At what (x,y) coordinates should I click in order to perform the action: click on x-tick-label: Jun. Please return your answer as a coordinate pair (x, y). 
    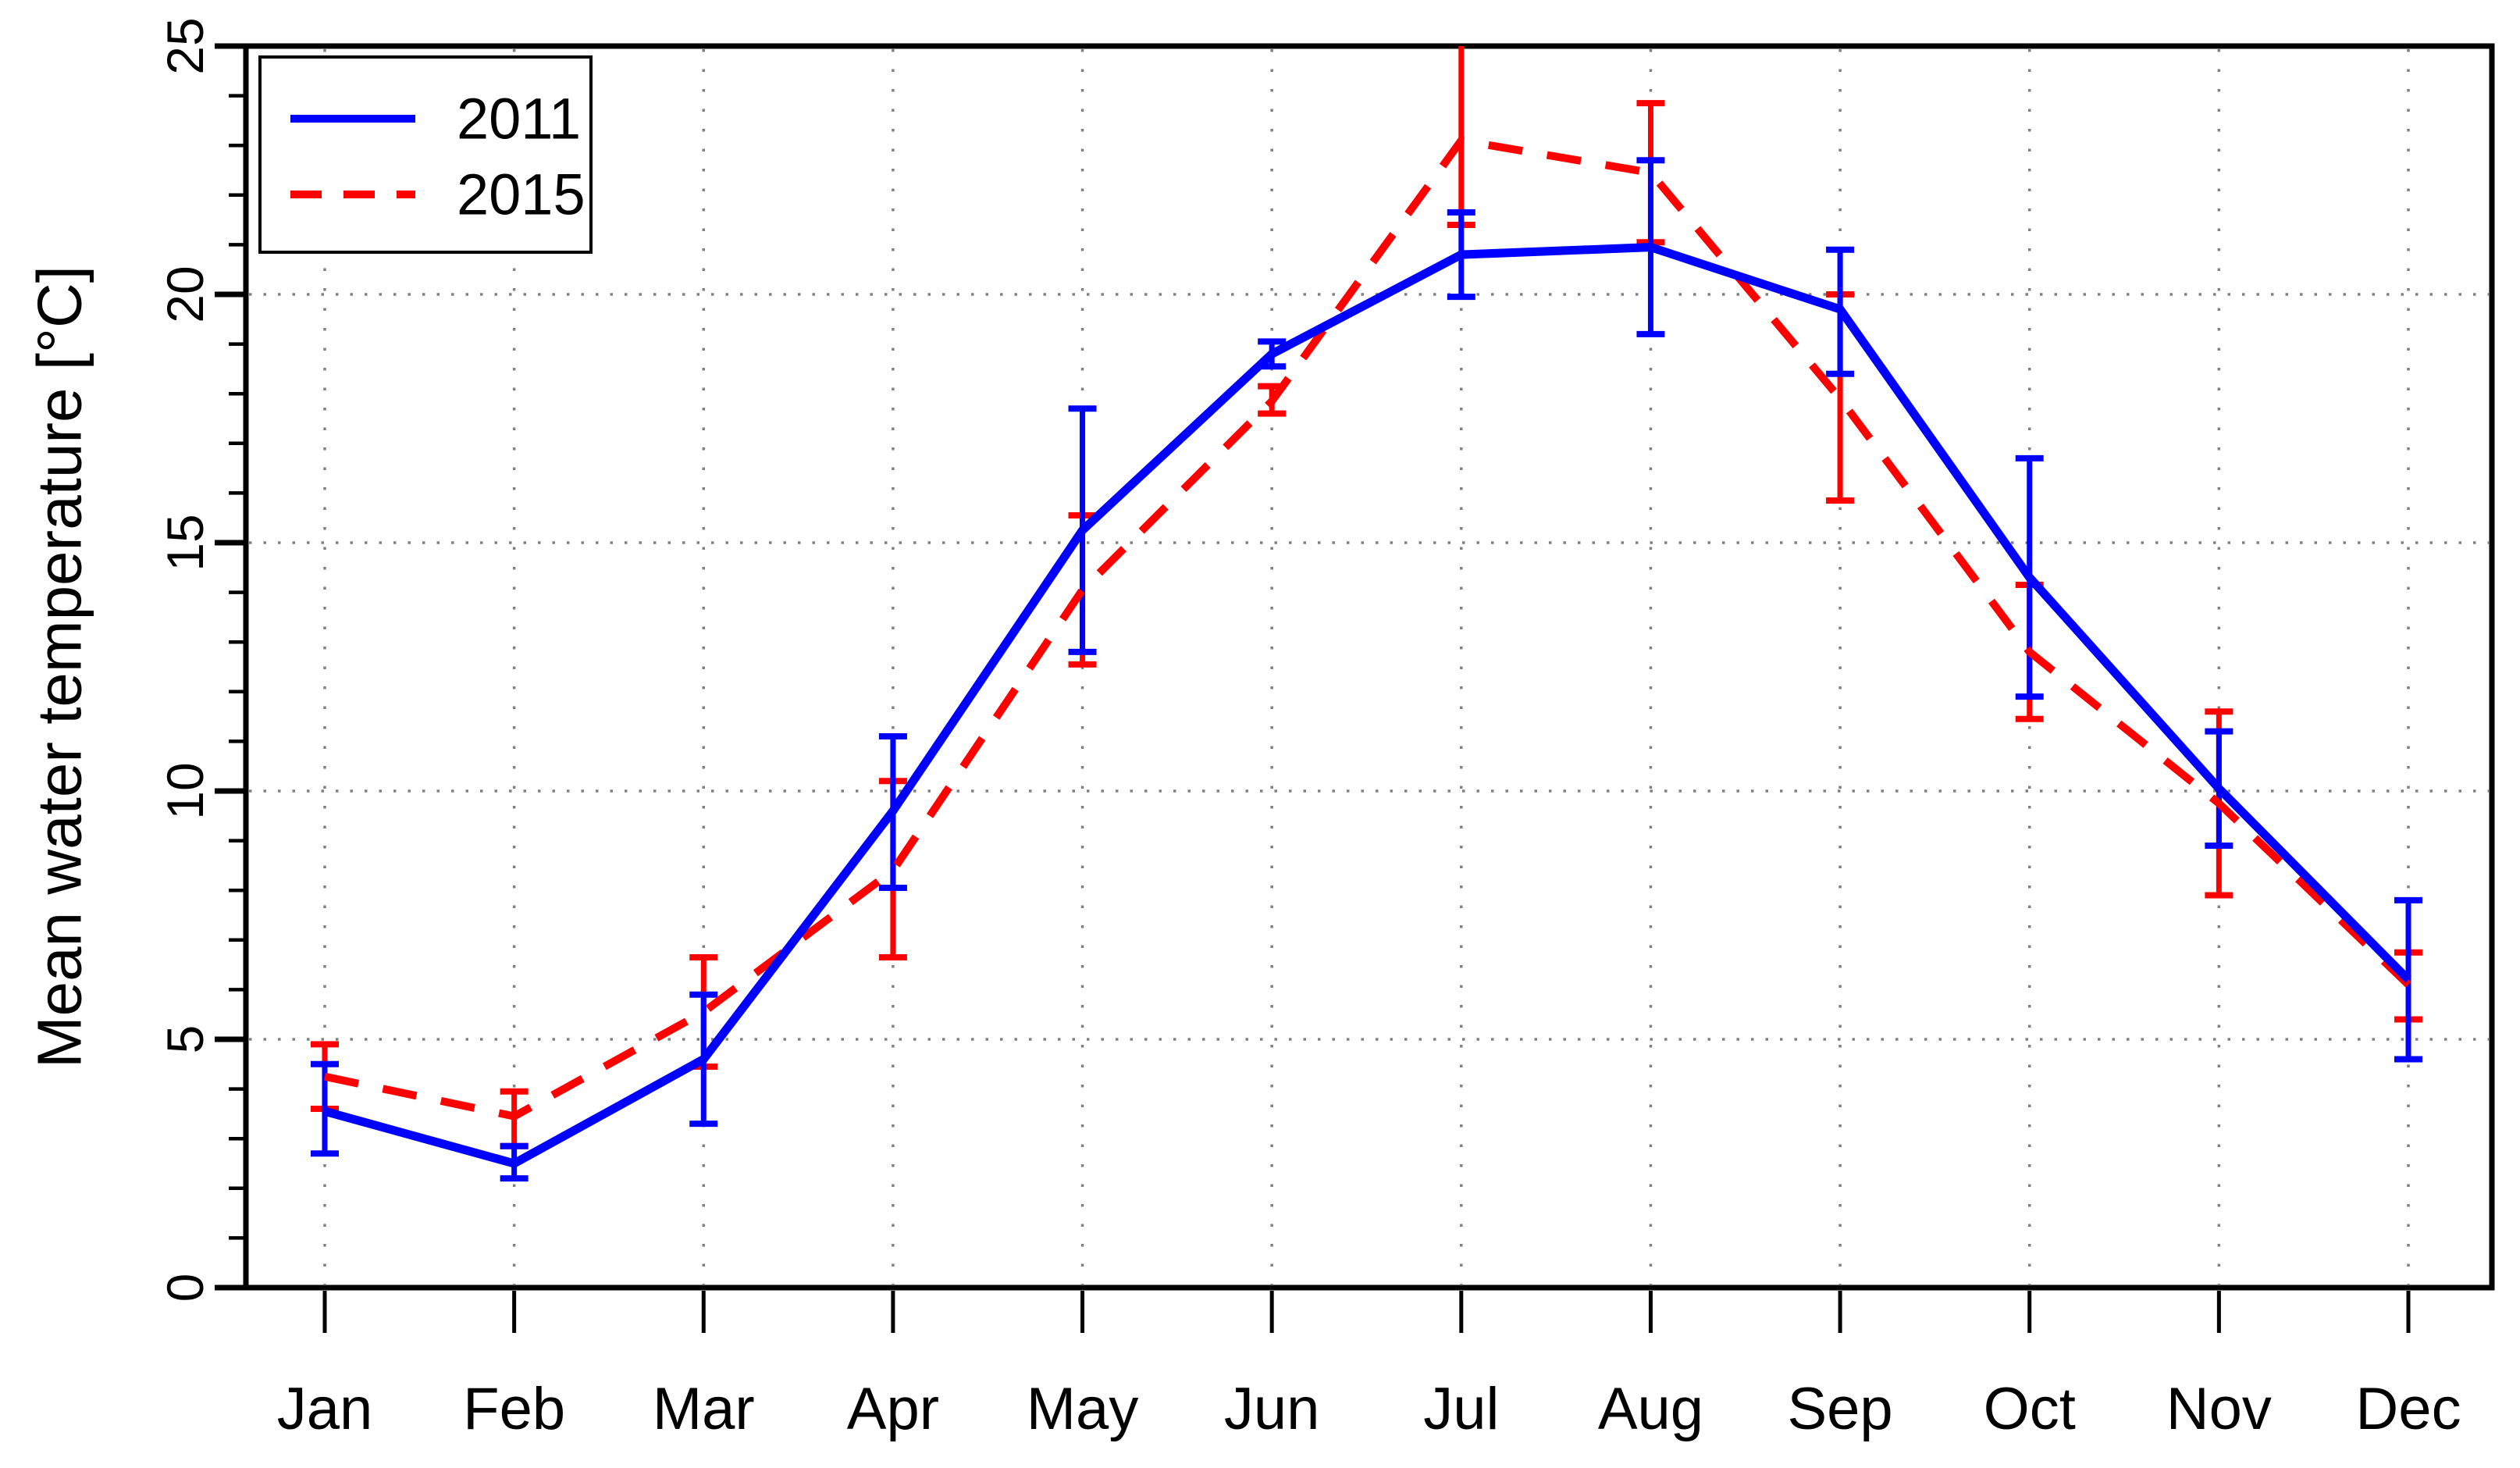
    Looking at the image, I should click on (1272, 1409).